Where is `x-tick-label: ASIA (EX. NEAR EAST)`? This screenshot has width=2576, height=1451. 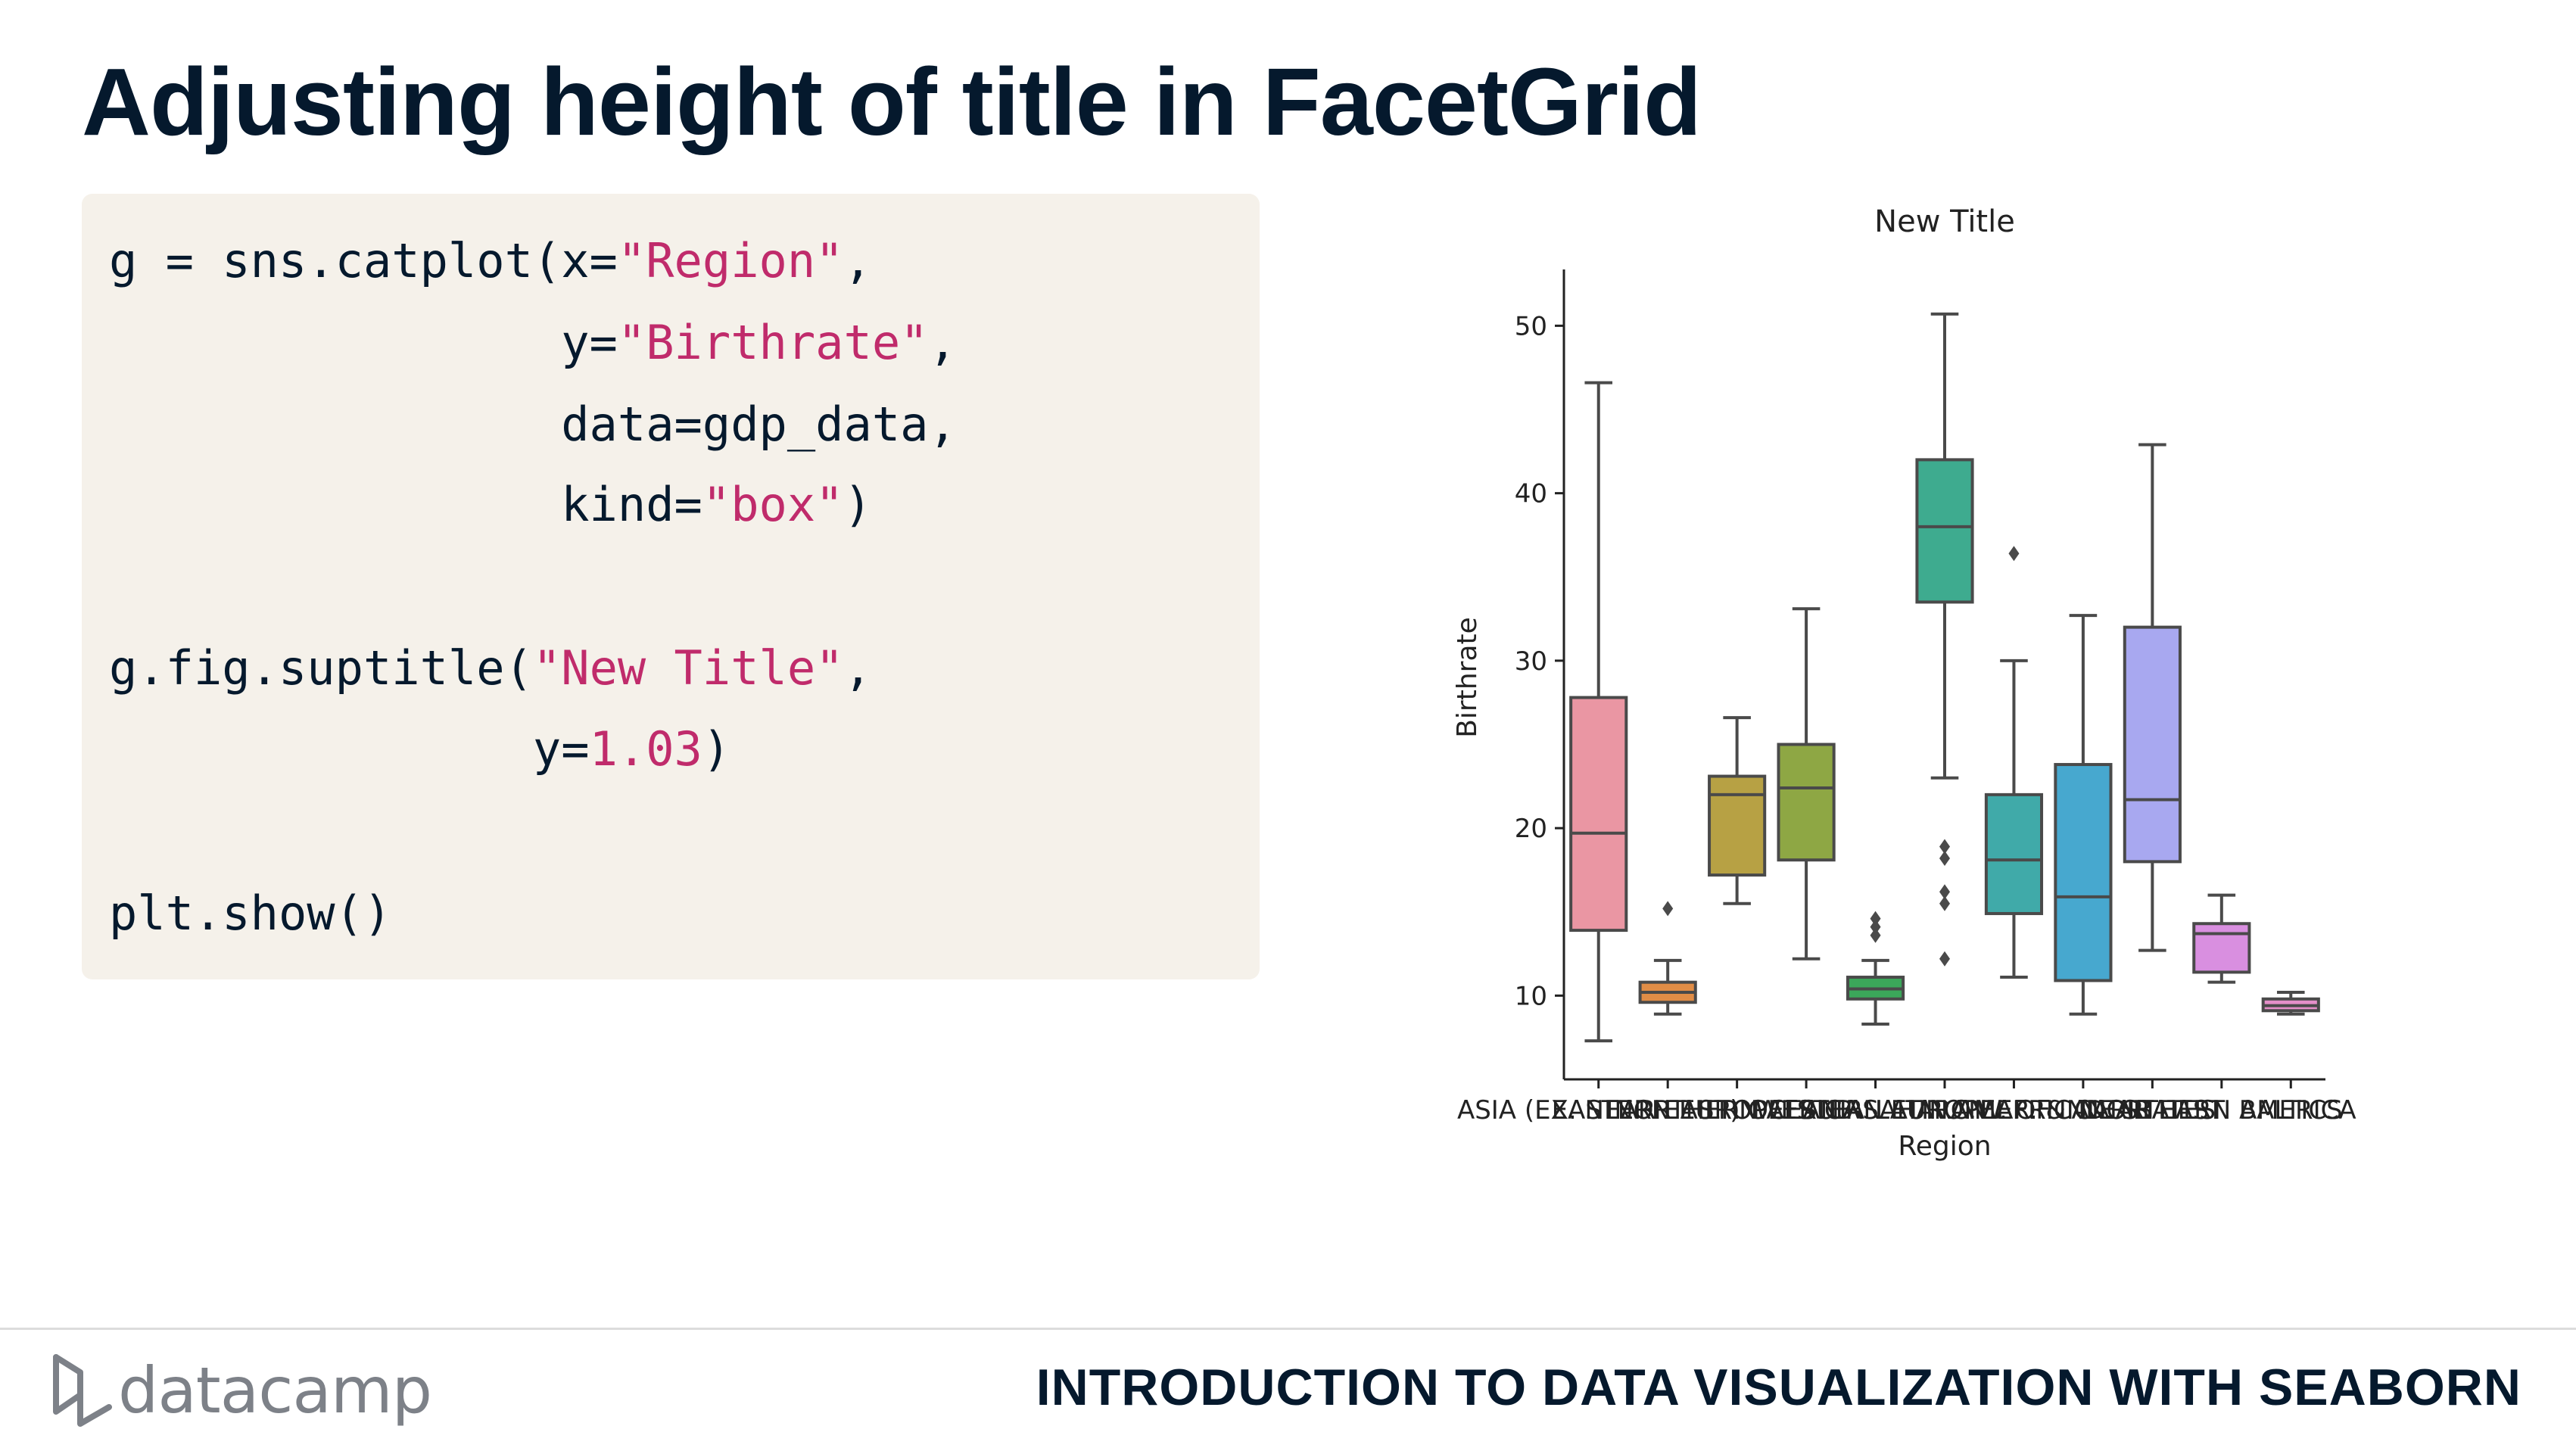 x-tick-label: ASIA (EX. NEAR EAST) is located at coordinates (1598, 1110).